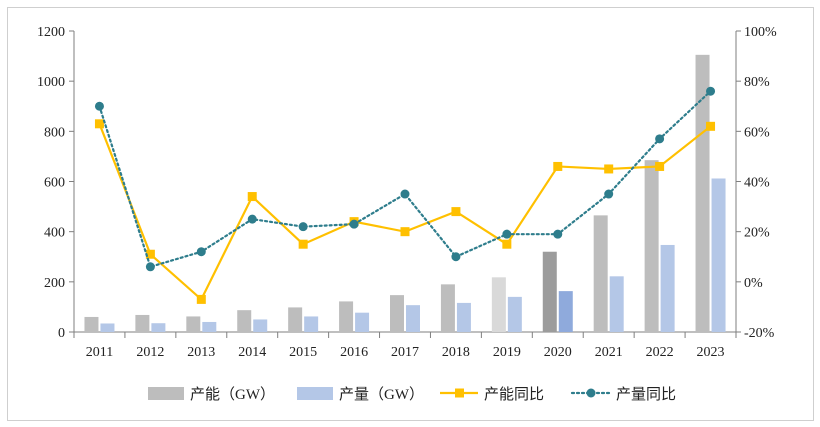 This screenshot has height=427, width=820. I want to click on x-tick-label: 2018, so click(456, 352).